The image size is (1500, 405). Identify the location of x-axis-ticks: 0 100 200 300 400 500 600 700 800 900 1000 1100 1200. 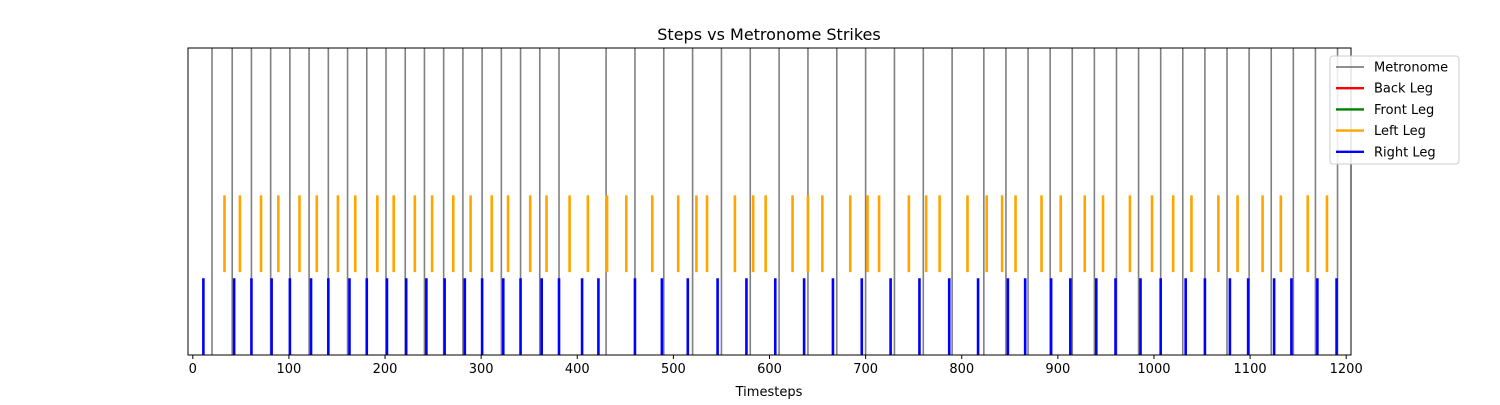
(776, 366).